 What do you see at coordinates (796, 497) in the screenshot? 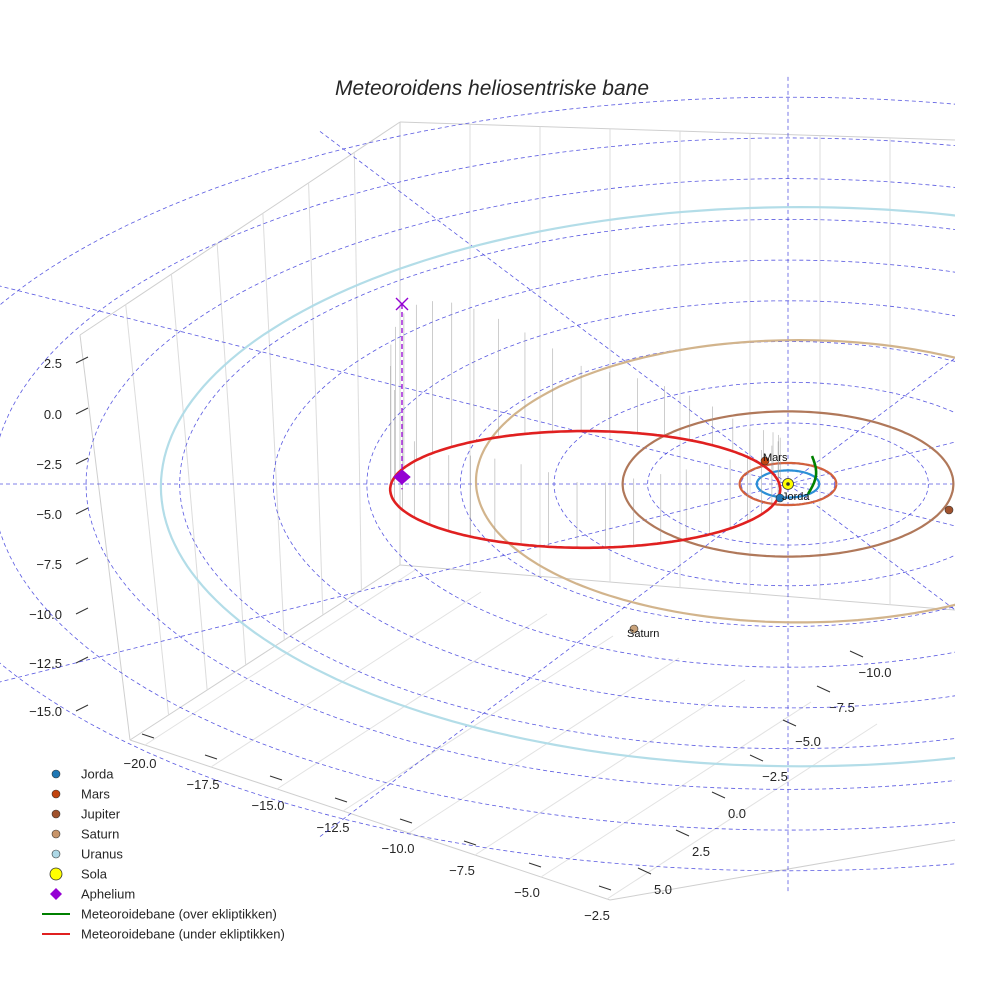
I see `planet-label-jorda: Jorda` at bounding box center [796, 497].